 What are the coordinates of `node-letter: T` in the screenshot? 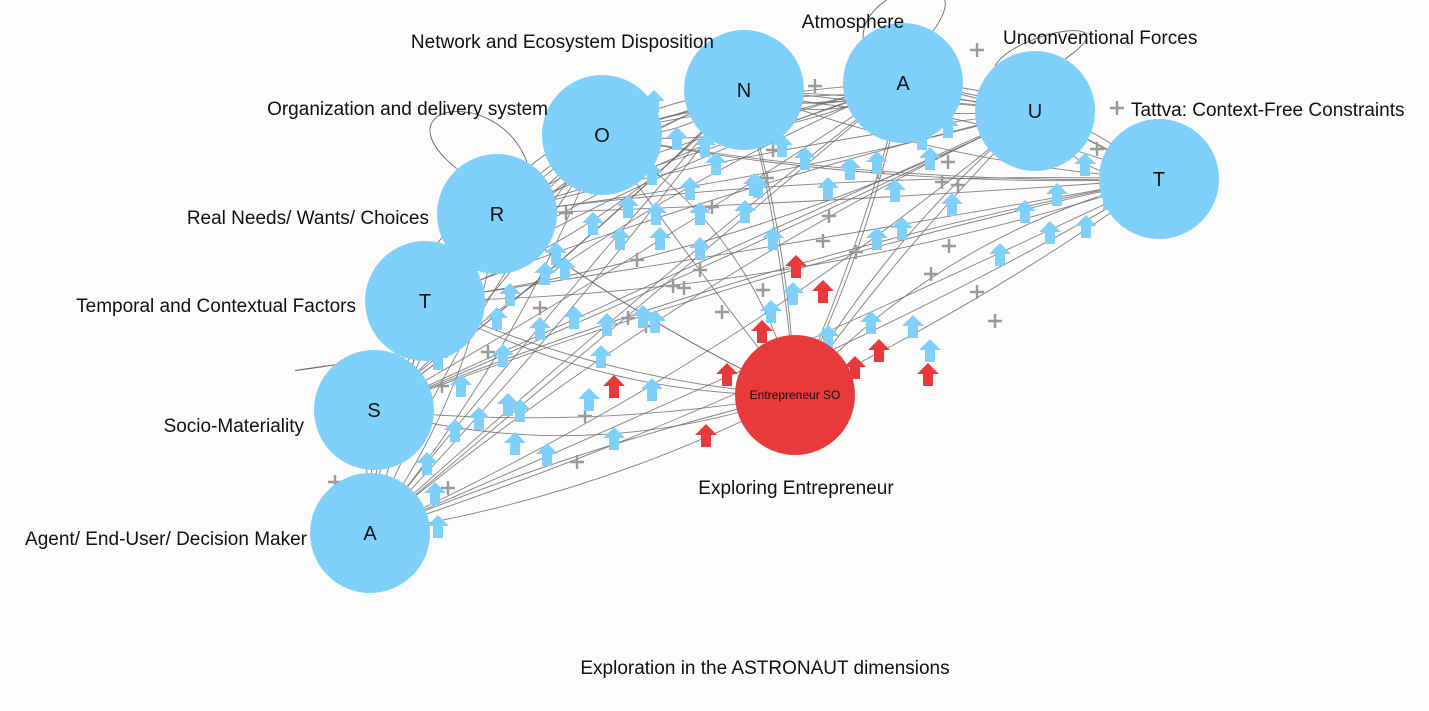 It's located at (425, 302).